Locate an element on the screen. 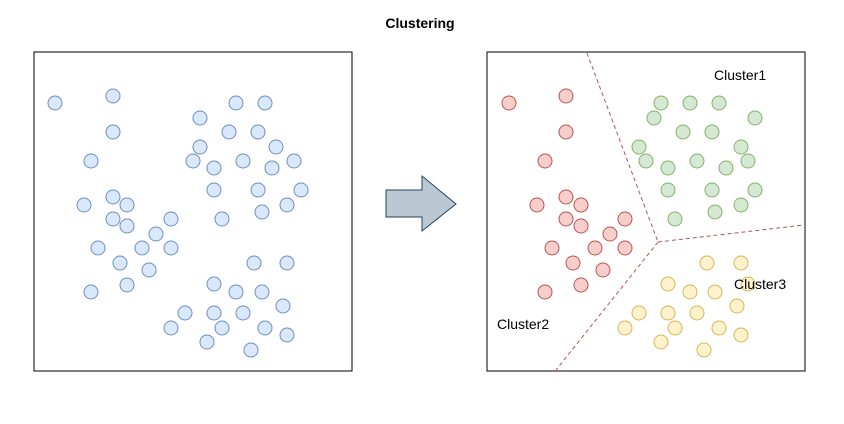 This screenshot has height=424, width=844. cluster1-label: Cluster1 is located at coordinates (740, 75).